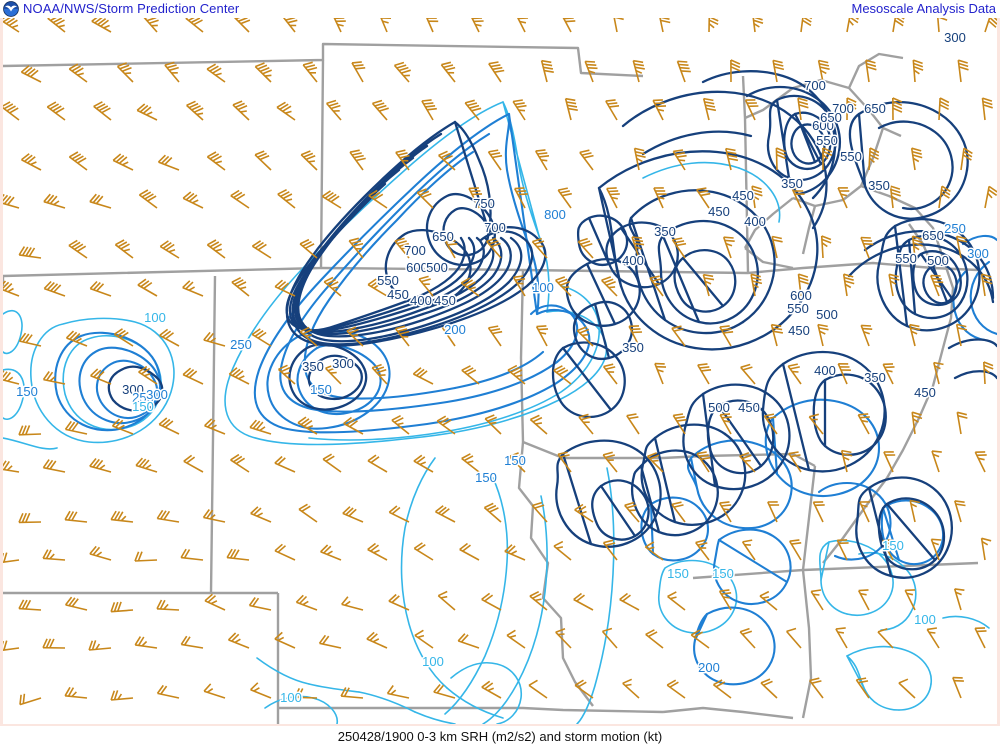 The image size is (1000, 750). What do you see at coordinates (801, 295) in the screenshot?
I see `contour-label: 600` at bounding box center [801, 295].